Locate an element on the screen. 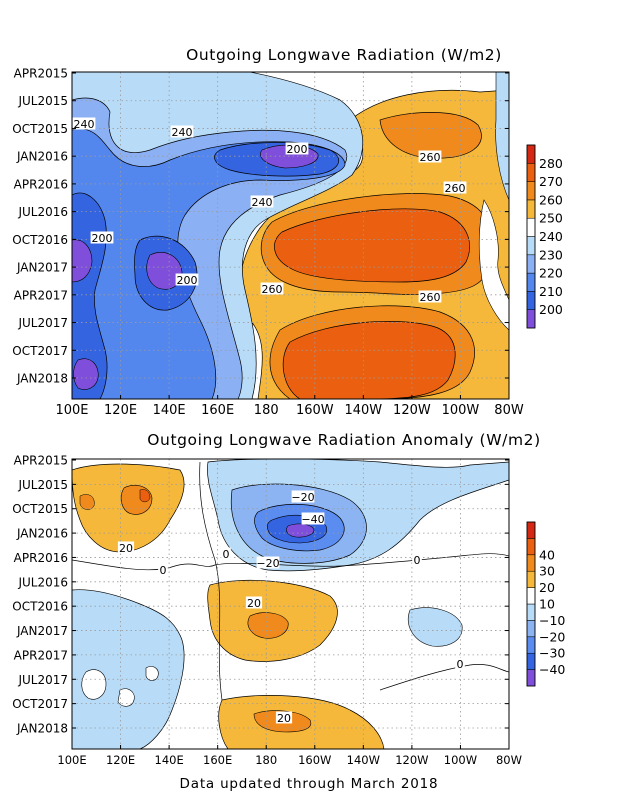 This screenshot has height=800, width=618. olr-y-tick-label: APR2015 is located at coordinates (41, 74).